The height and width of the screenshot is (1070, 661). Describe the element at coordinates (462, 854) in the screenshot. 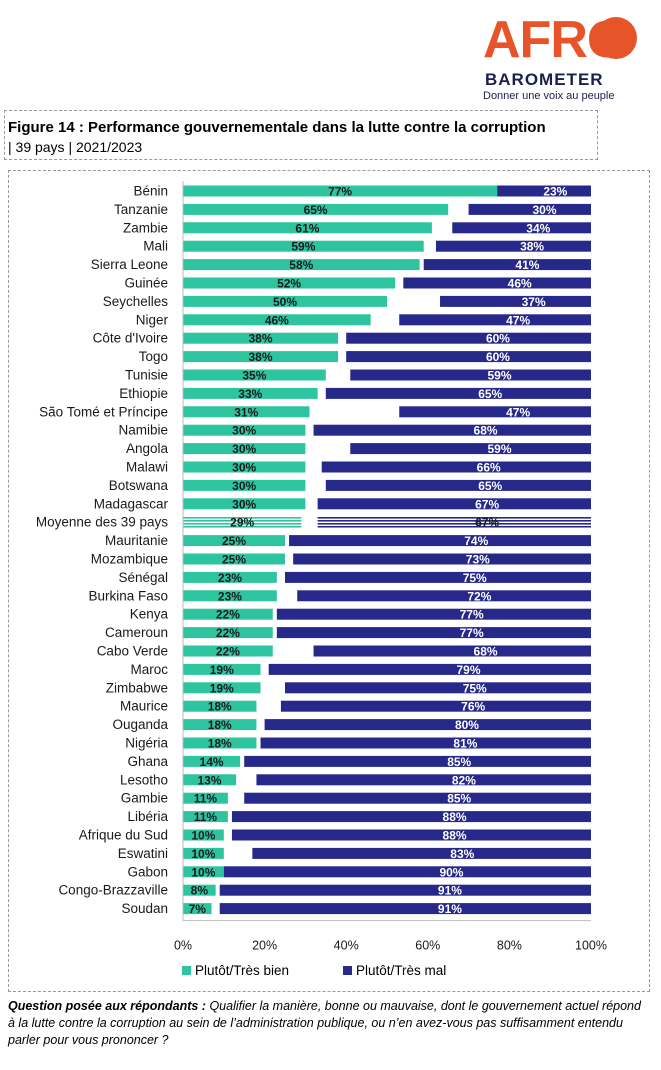

I see `data-label-mal: 83%` at that location.